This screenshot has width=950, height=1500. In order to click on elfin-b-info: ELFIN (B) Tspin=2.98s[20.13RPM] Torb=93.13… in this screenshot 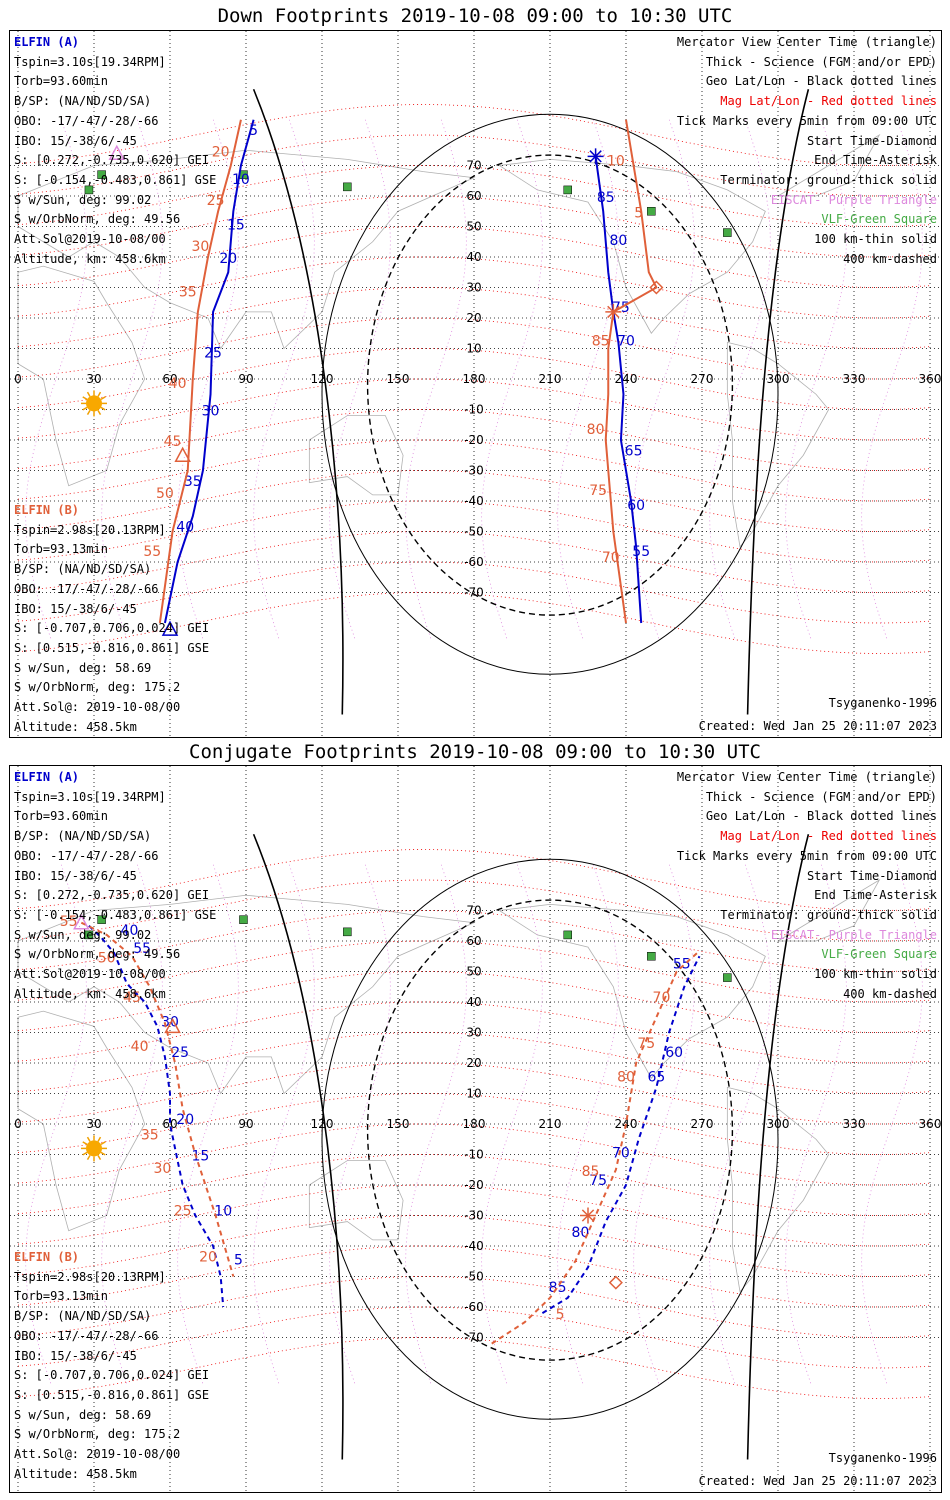, I will do `click(111, 1366)`.